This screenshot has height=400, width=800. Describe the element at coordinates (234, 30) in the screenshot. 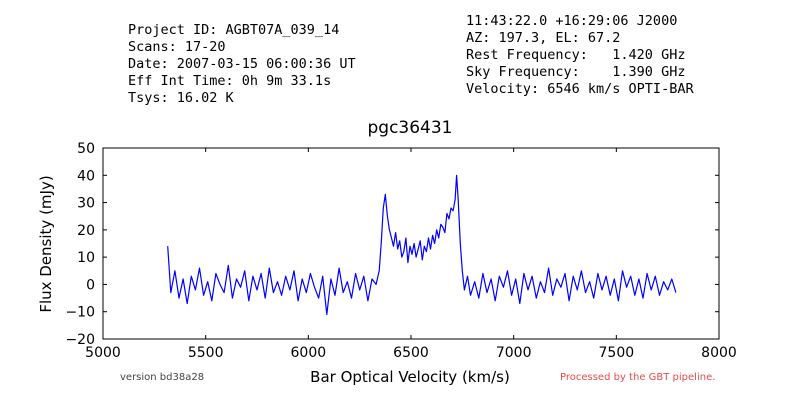

I see `project-id-line: Project ID: AGBT07A_039_14` at that location.